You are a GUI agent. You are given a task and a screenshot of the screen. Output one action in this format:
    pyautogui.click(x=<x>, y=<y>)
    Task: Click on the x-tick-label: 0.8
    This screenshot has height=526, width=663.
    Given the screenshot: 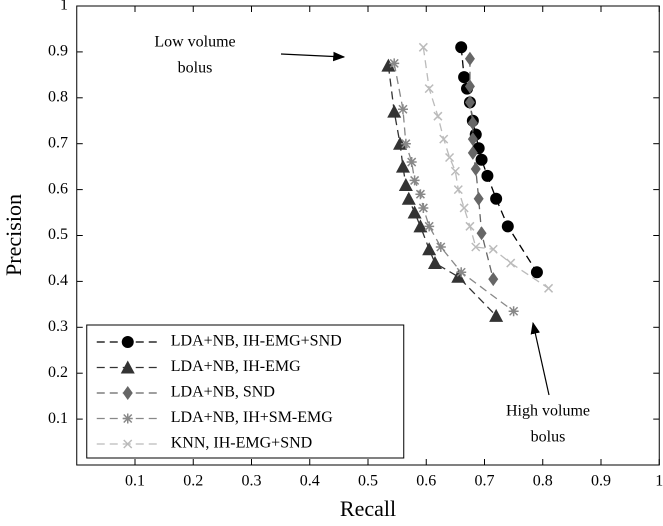 What is the action you would take?
    pyautogui.click(x=543, y=481)
    